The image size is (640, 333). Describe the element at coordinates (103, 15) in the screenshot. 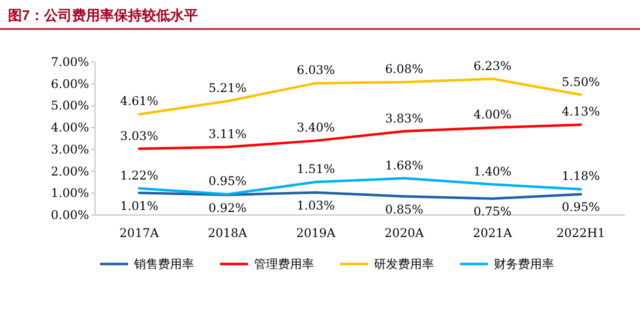

I see `chart-title: 图7：公司费用率保持较低水平` at that location.